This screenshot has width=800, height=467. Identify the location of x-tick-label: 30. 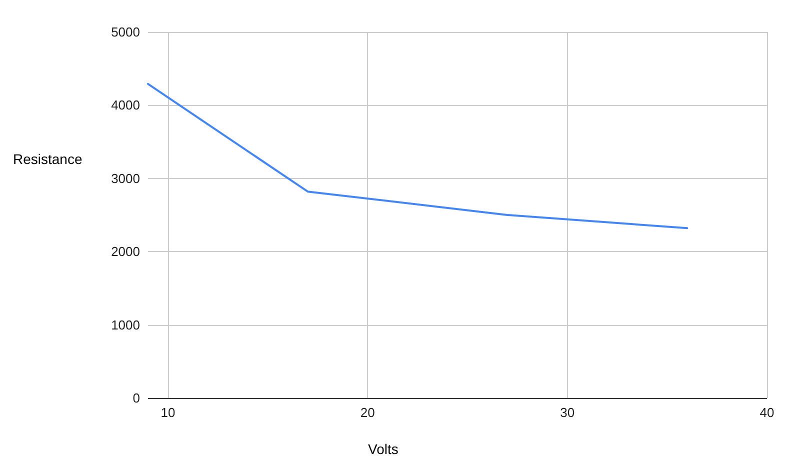
(567, 412).